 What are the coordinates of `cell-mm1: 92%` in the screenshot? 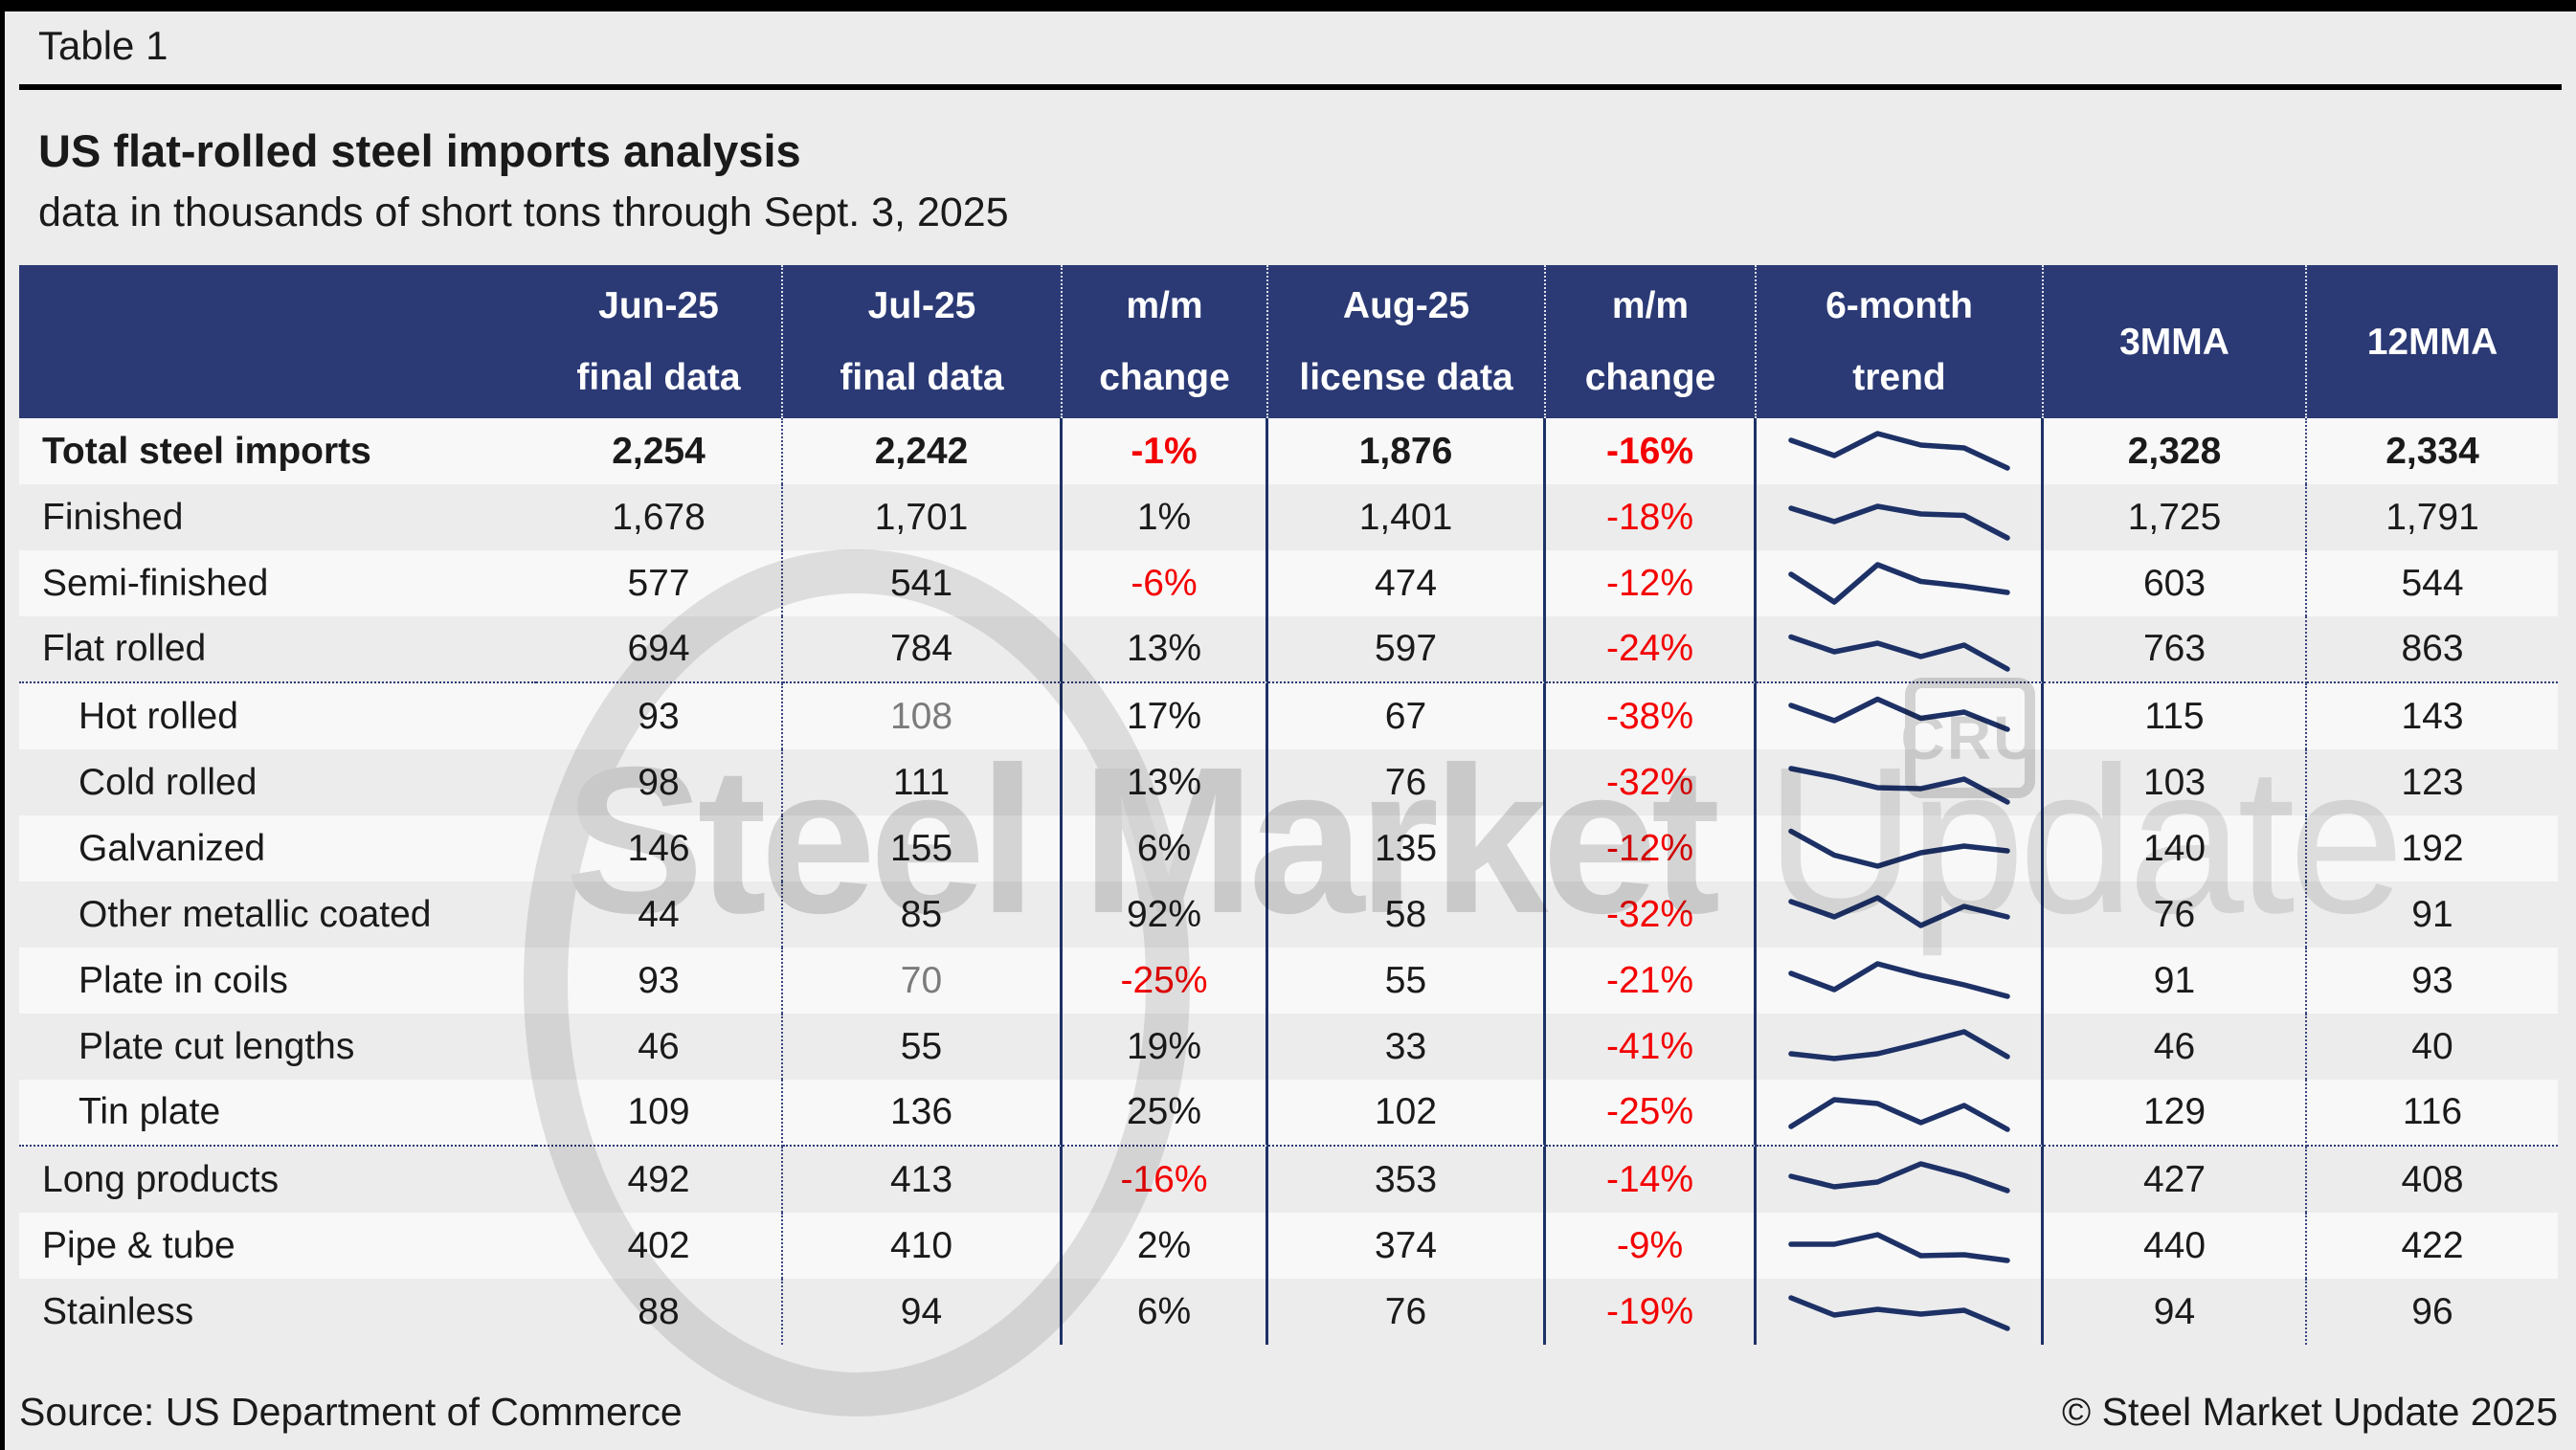 It's located at (1165, 914).